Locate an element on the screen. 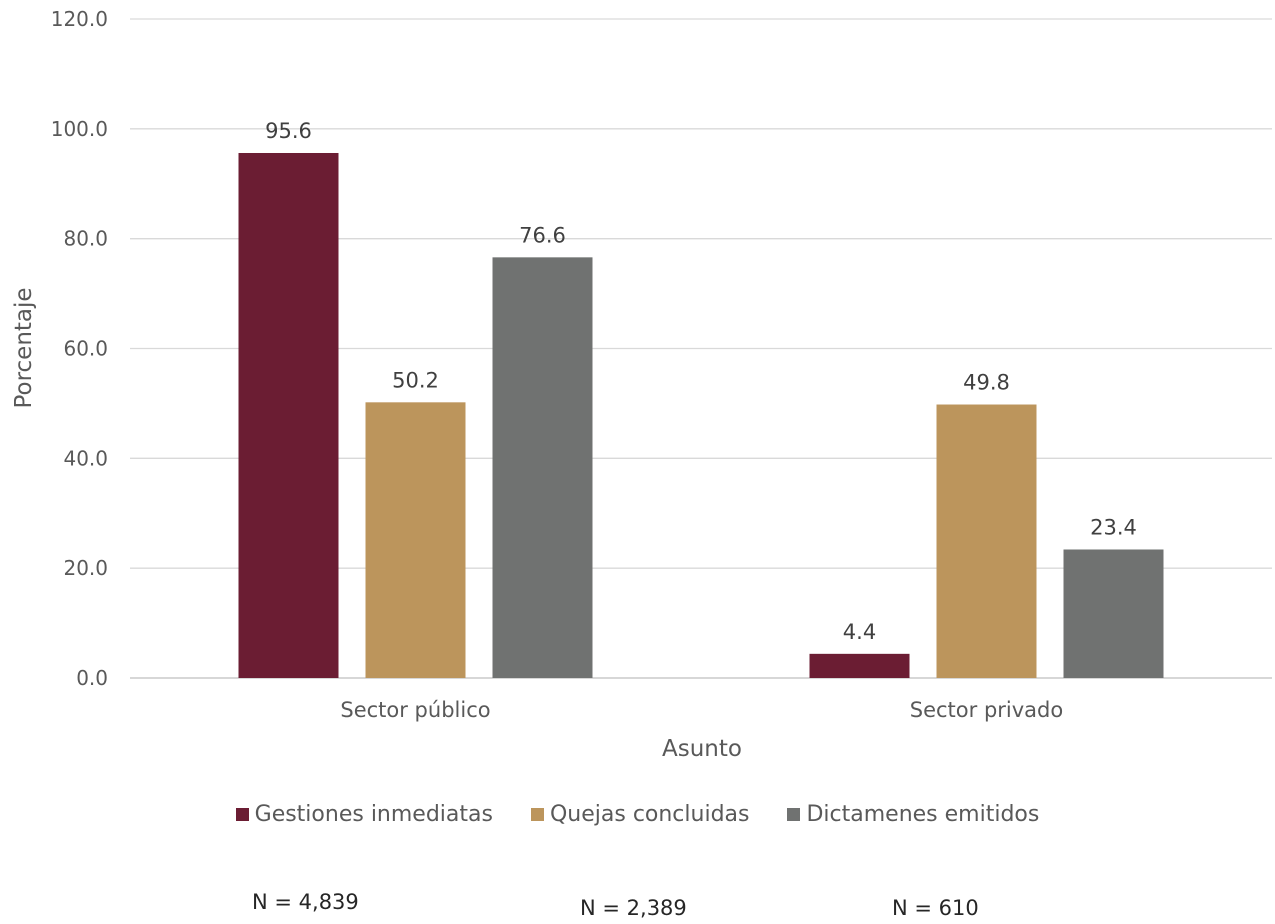 The image size is (1275, 924). y-tick-label: 80.0 is located at coordinates (85, 239).